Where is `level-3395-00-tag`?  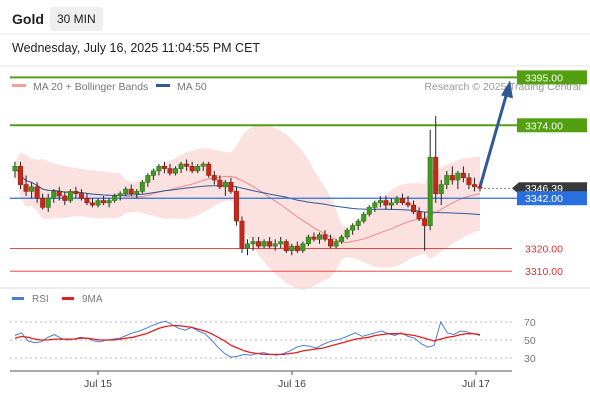 level-3395-00-tag is located at coordinates (552, 77).